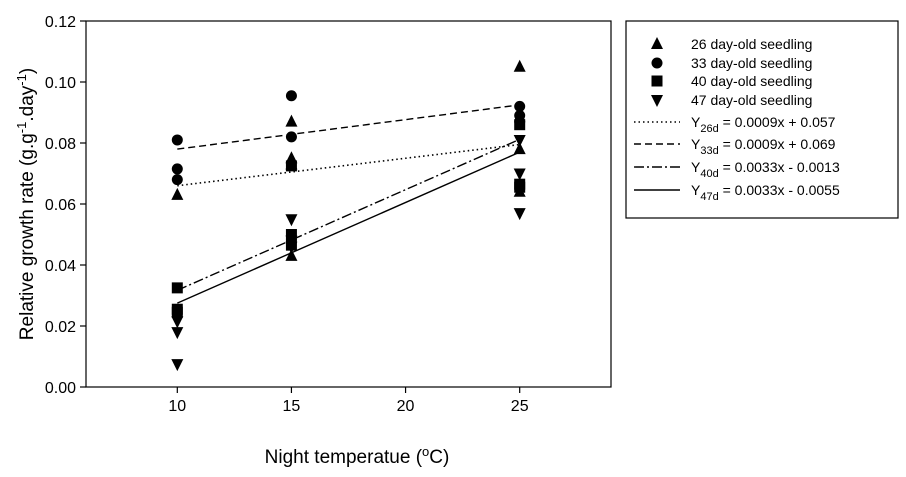 The width and height of the screenshot is (906, 477). What do you see at coordinates (763, 146) in the screenshot?
I see `legend-eq-33d: Y33d = 0.0009x + 0.069` at bounding box center [763, 146].